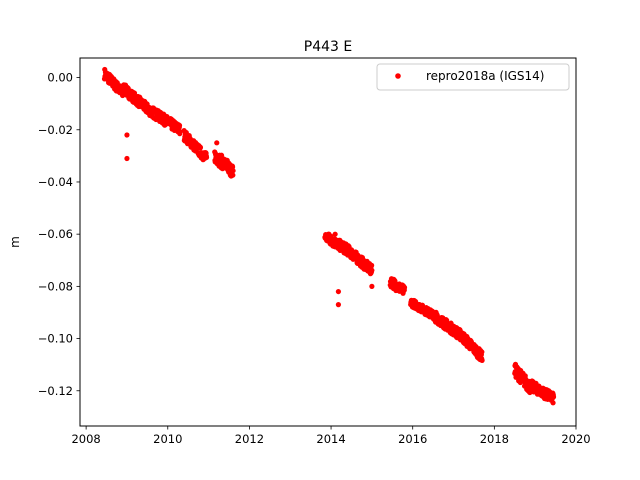 The width and height of the screenshot is (640, 480). Describe the element at coordinates (15, 242) in the screenshot. I see `y-axis-label: m` at that location.